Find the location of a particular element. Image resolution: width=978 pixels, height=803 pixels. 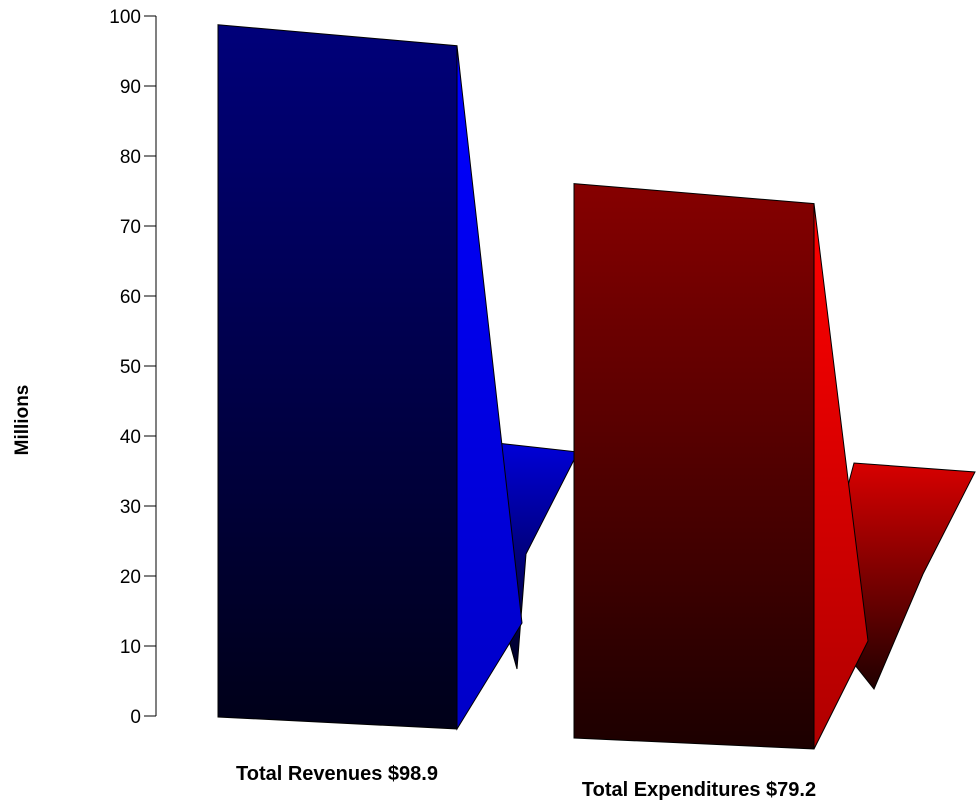

y-tick-label: 50 is located at coordinates (130, 367).